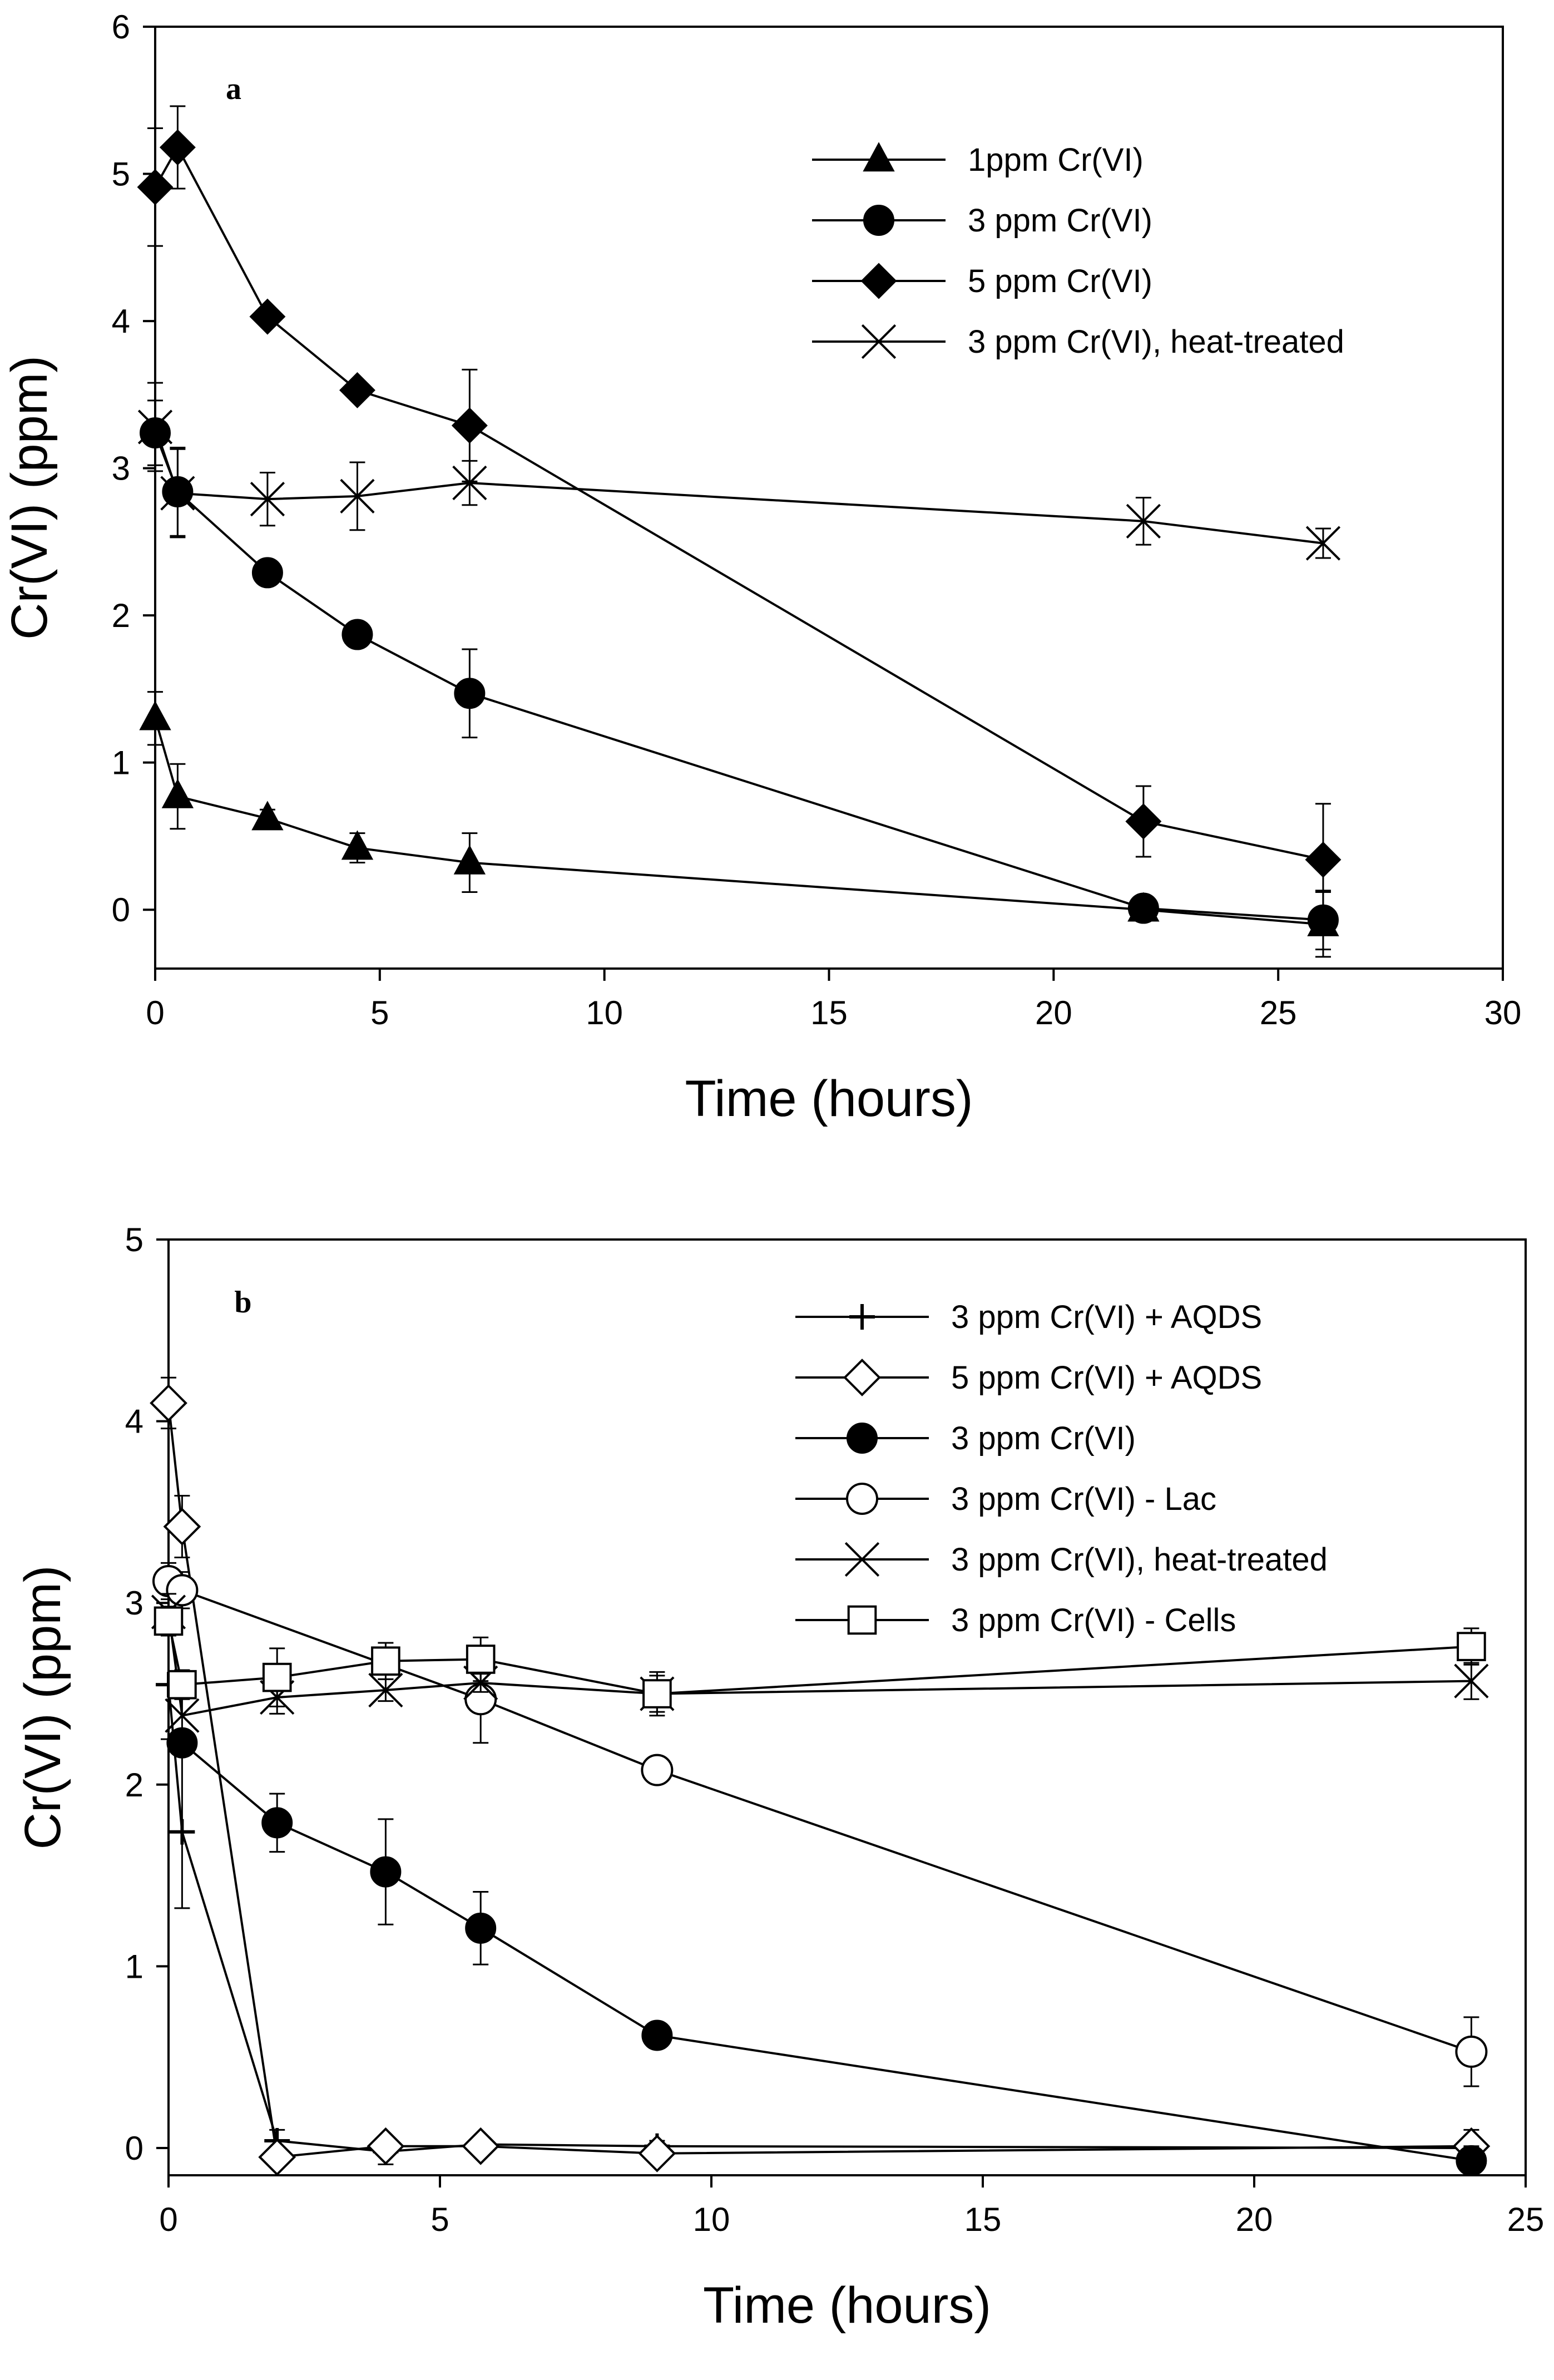 The image size is (1554, 2380). Describe the element at coordinates (242, 1302) in the screenshot. I see `panel-letter: b` at that location.